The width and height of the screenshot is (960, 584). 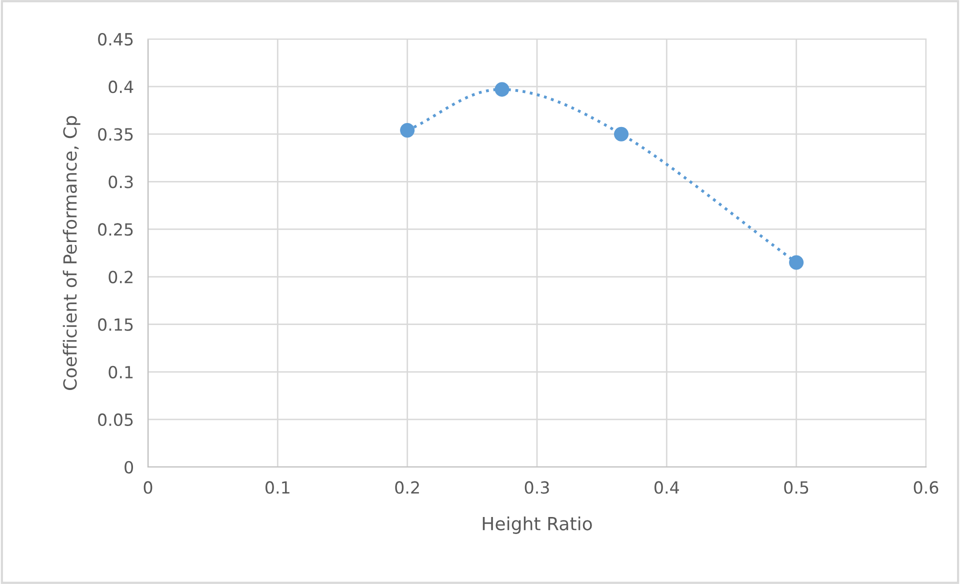 What do you see at coordinates (115, 419) in the screenshot?
I see `y-tick-label: 0.05` at bounding box center [115, 419].